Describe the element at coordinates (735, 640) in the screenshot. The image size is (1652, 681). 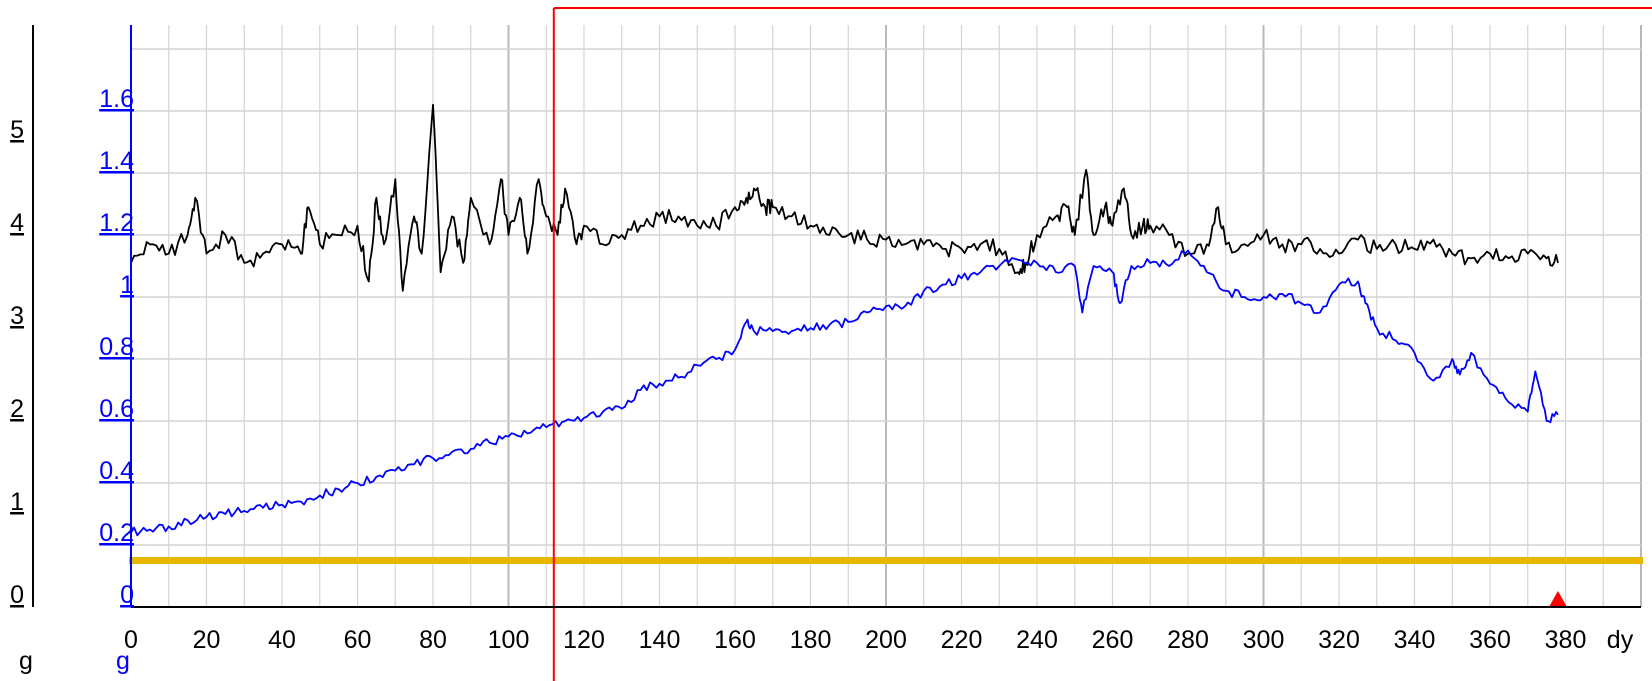
I see `x-axis-tick-label: 160` at that location.